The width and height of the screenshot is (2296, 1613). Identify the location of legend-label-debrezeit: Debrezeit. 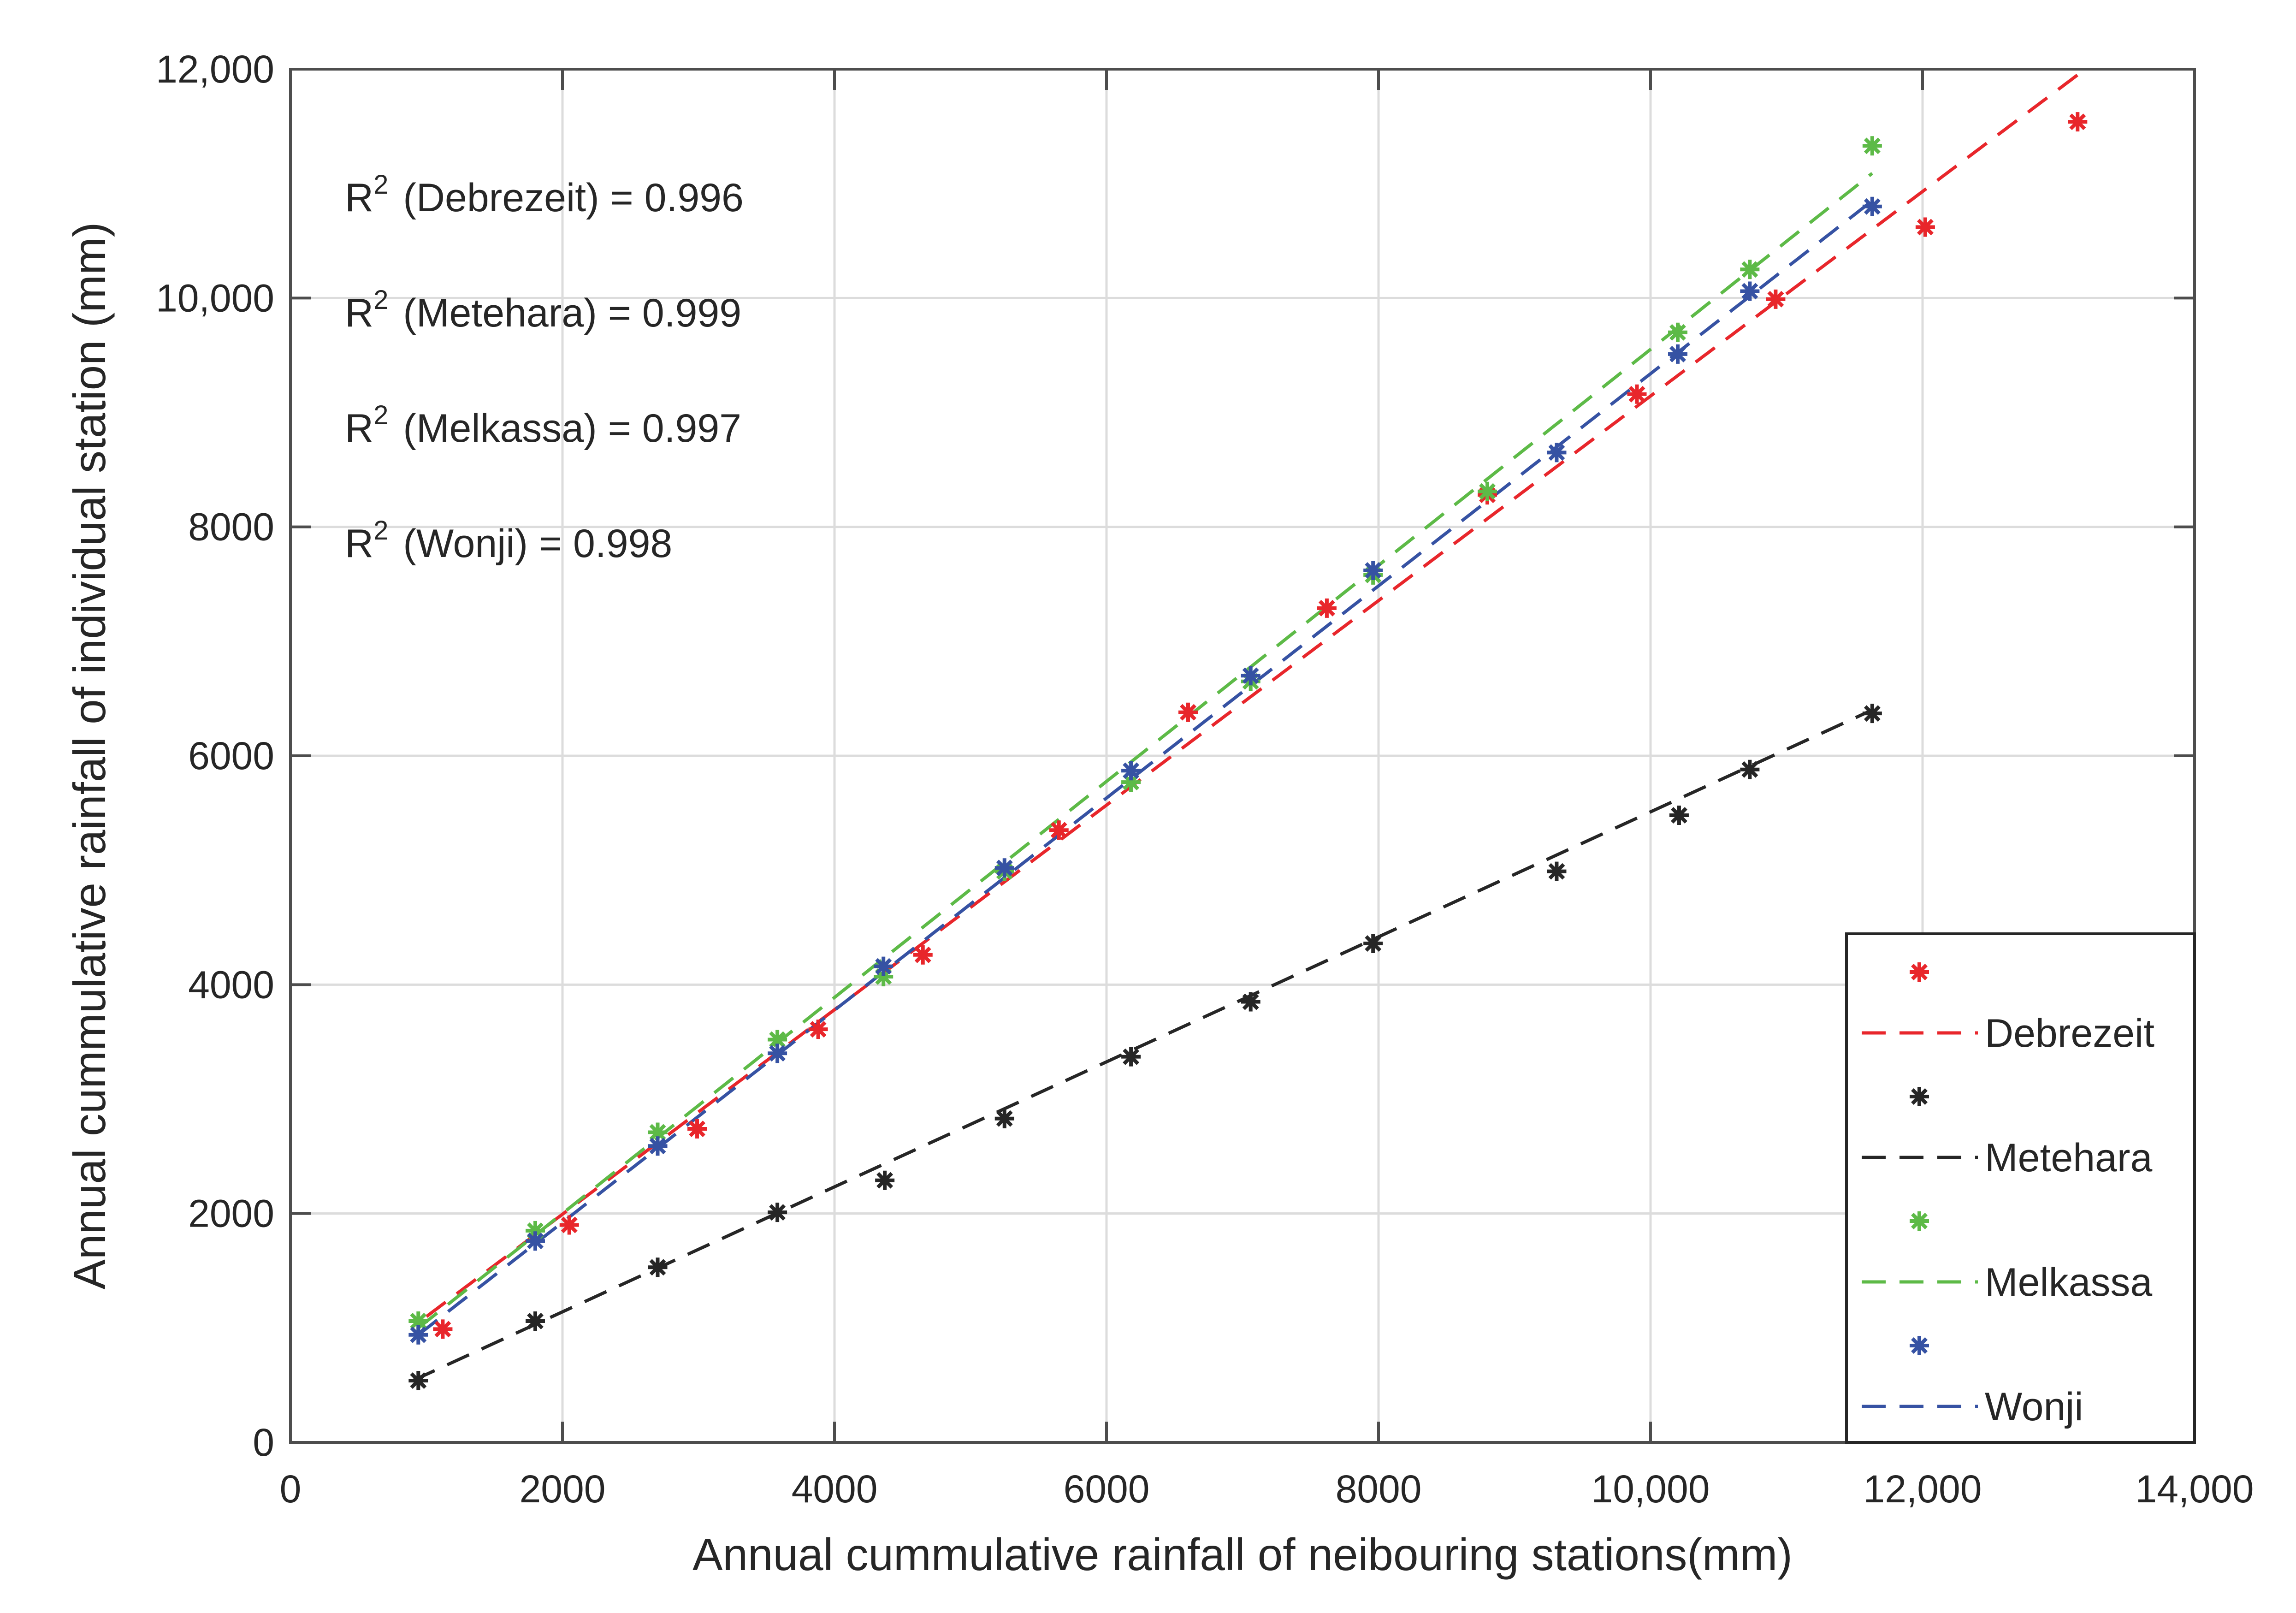
(2069, 1033).